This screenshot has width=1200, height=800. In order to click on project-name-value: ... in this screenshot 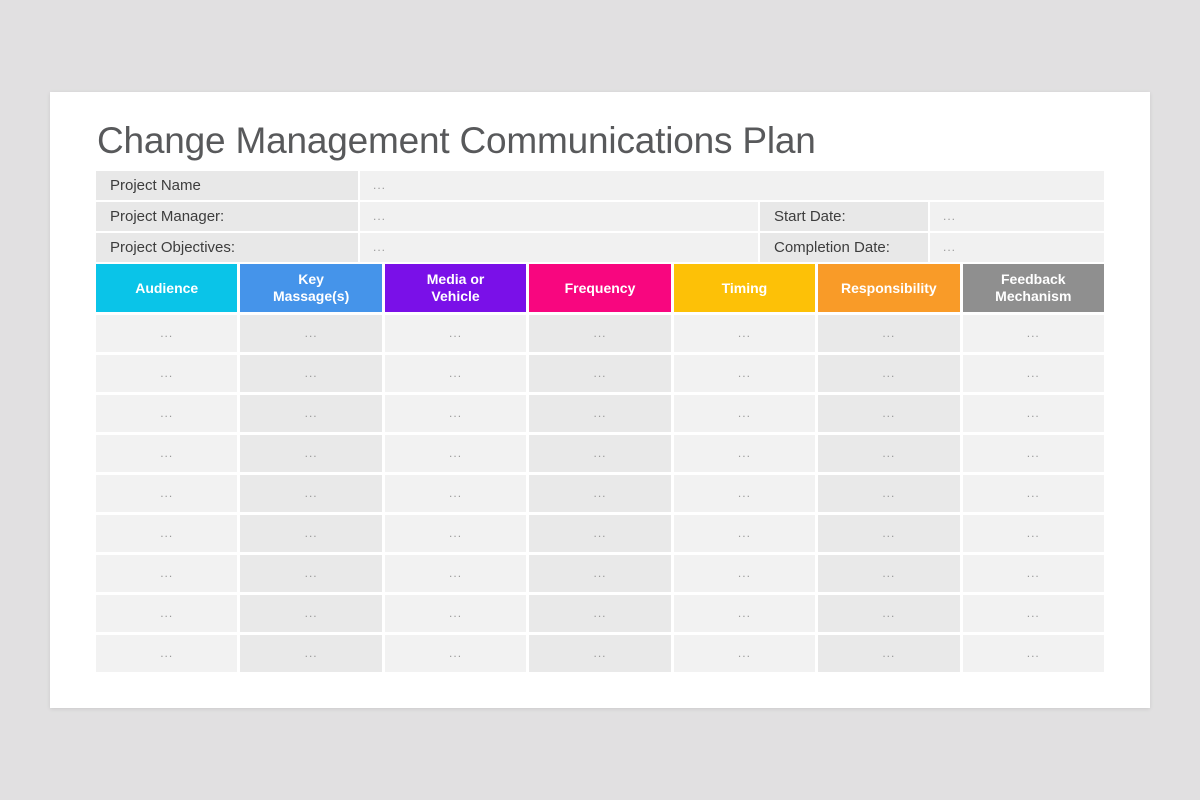, I will do `click(732, 185)`.